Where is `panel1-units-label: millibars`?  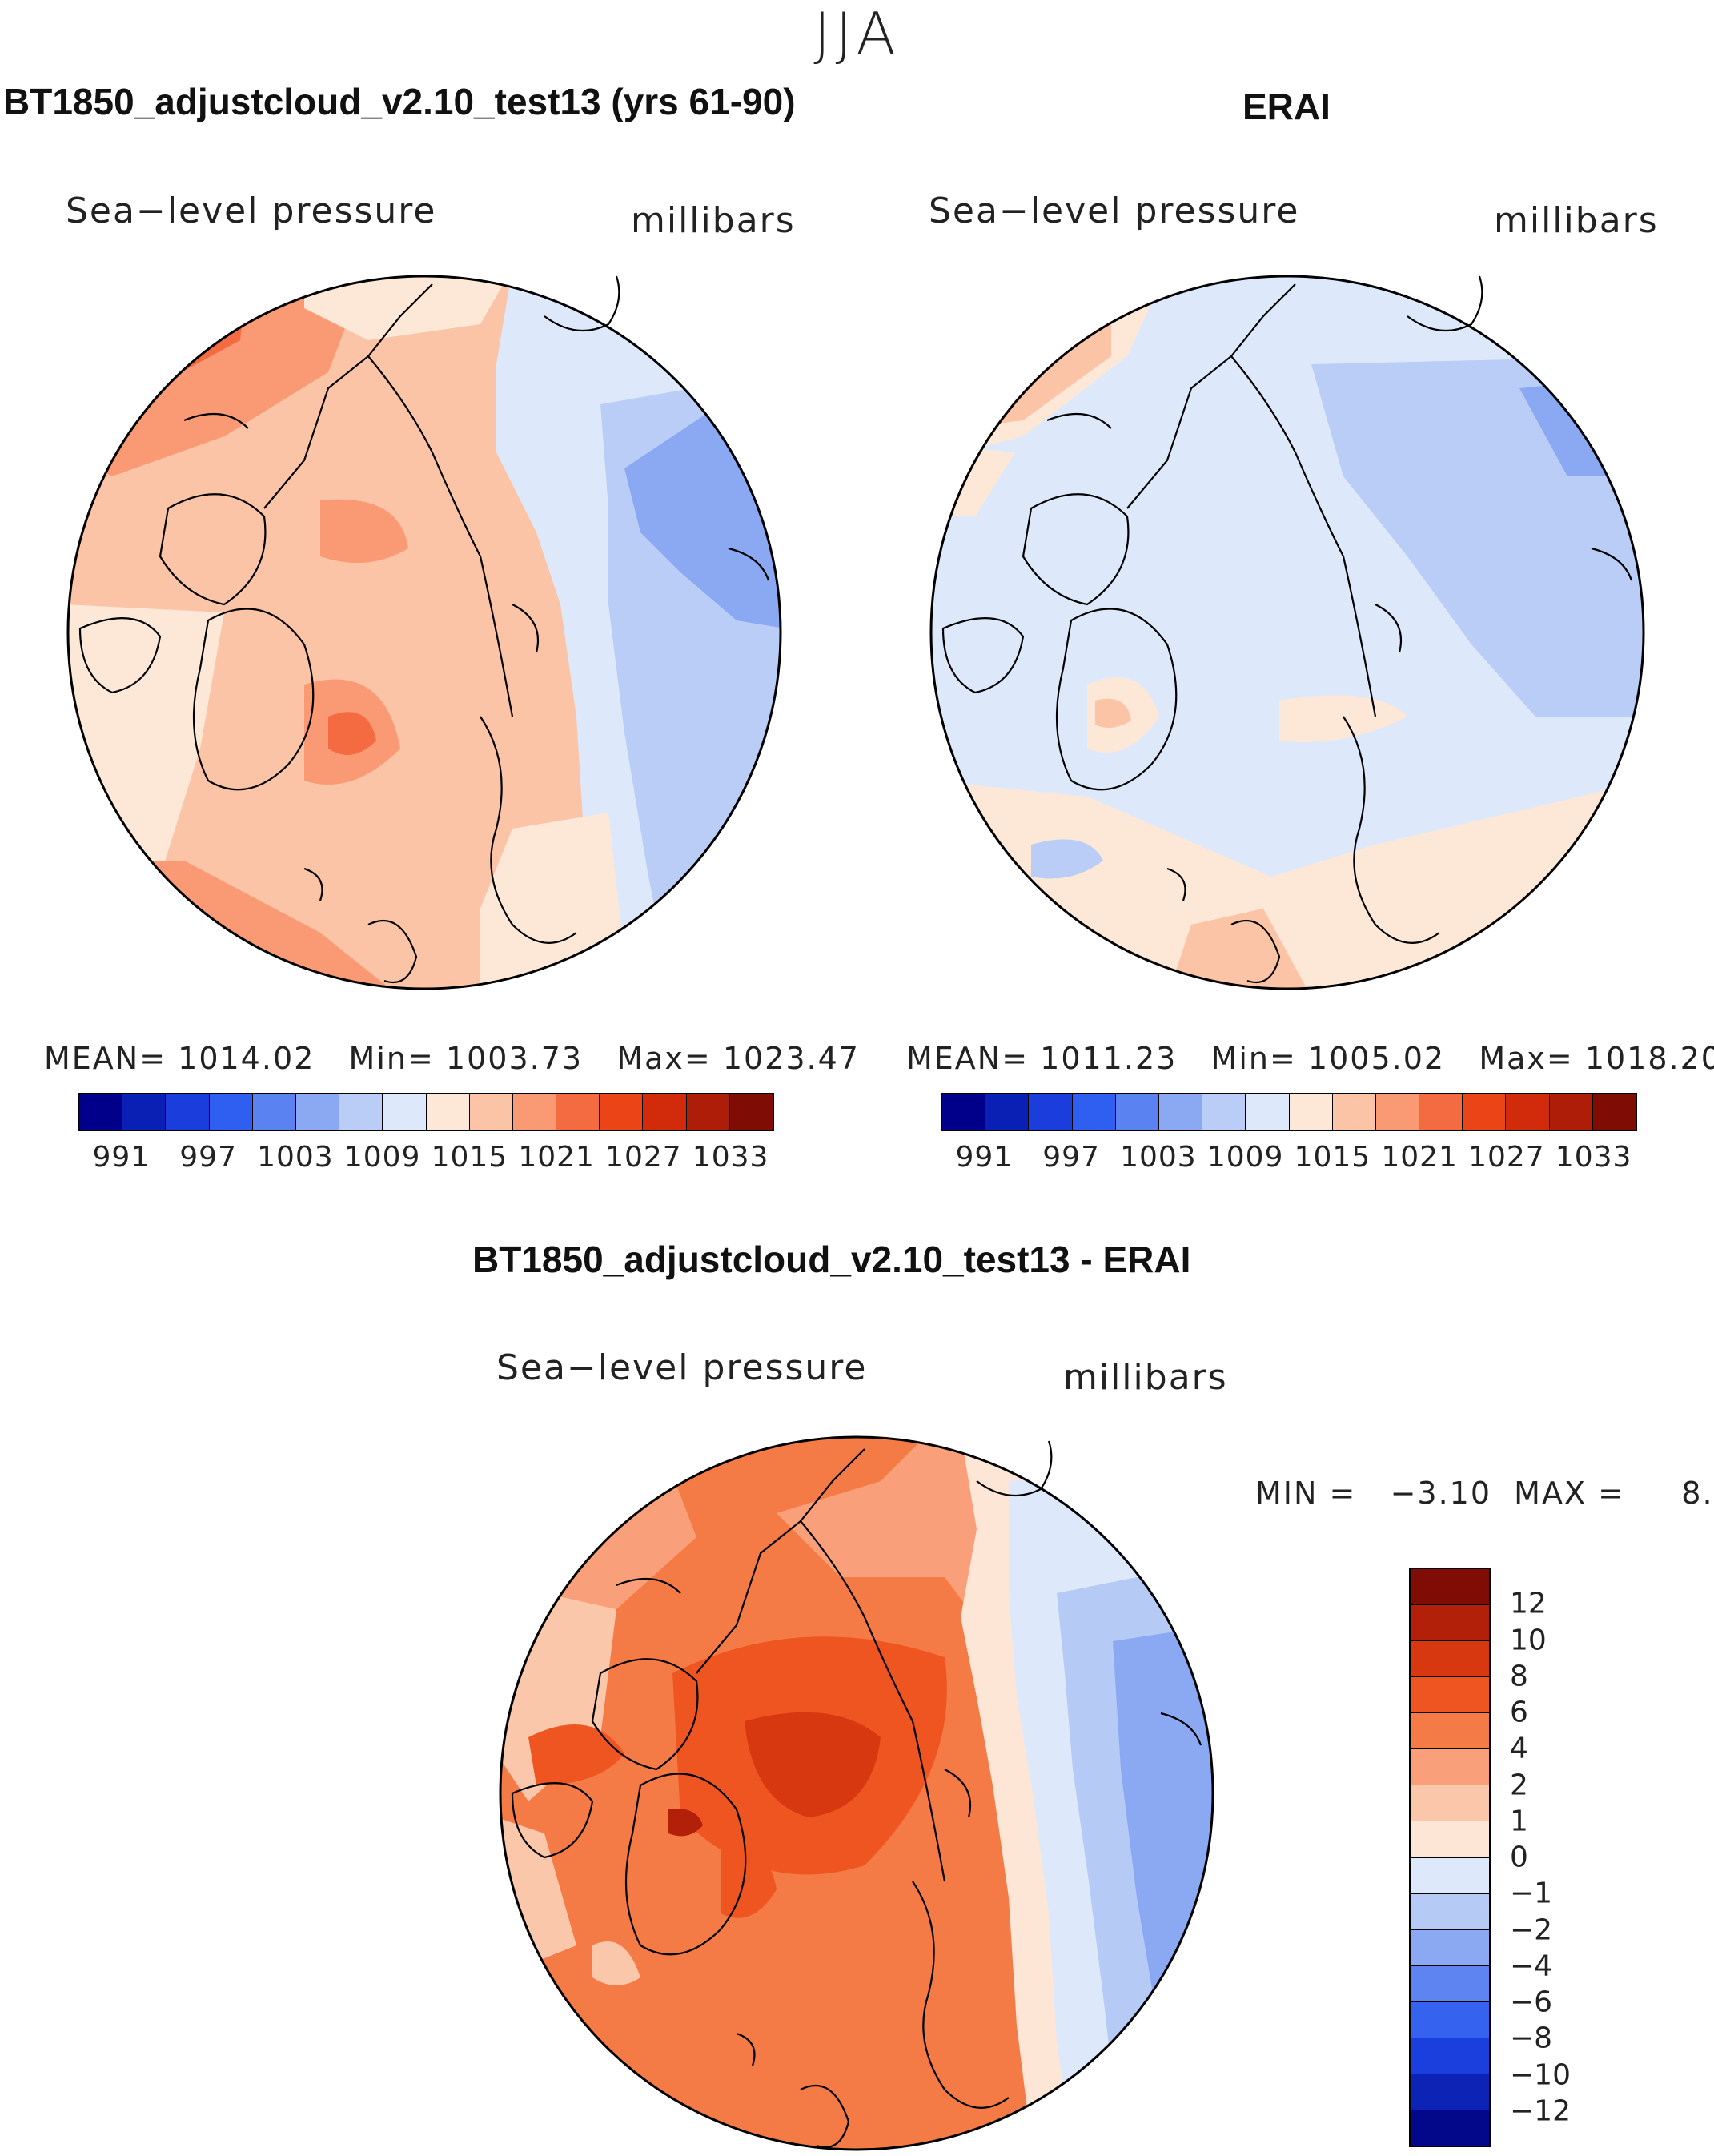 panel1-units-label: millibars is located at coordinates (713, 220).